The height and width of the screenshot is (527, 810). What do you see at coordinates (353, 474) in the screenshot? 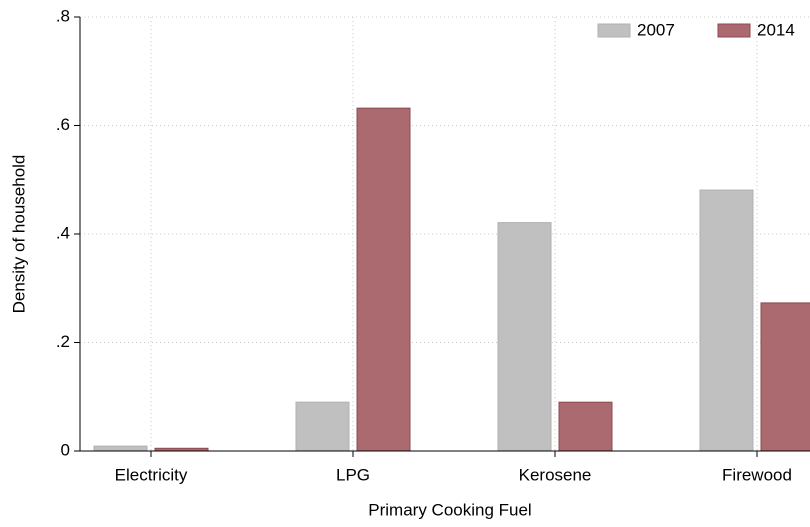
I see `x-tick-label: LPG` at bounding box center [353, 474].